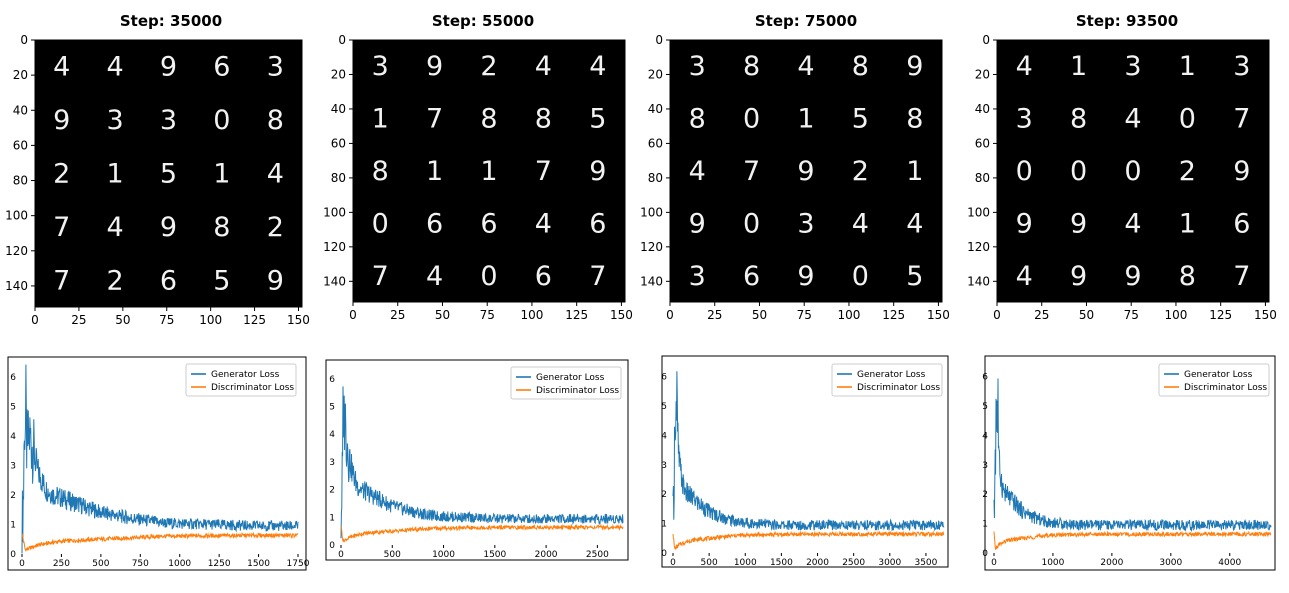  What do you see at coordinates (621, 315) in the screenshot?
I see `x-tick-label: 150` at bounding box center [621, 315].